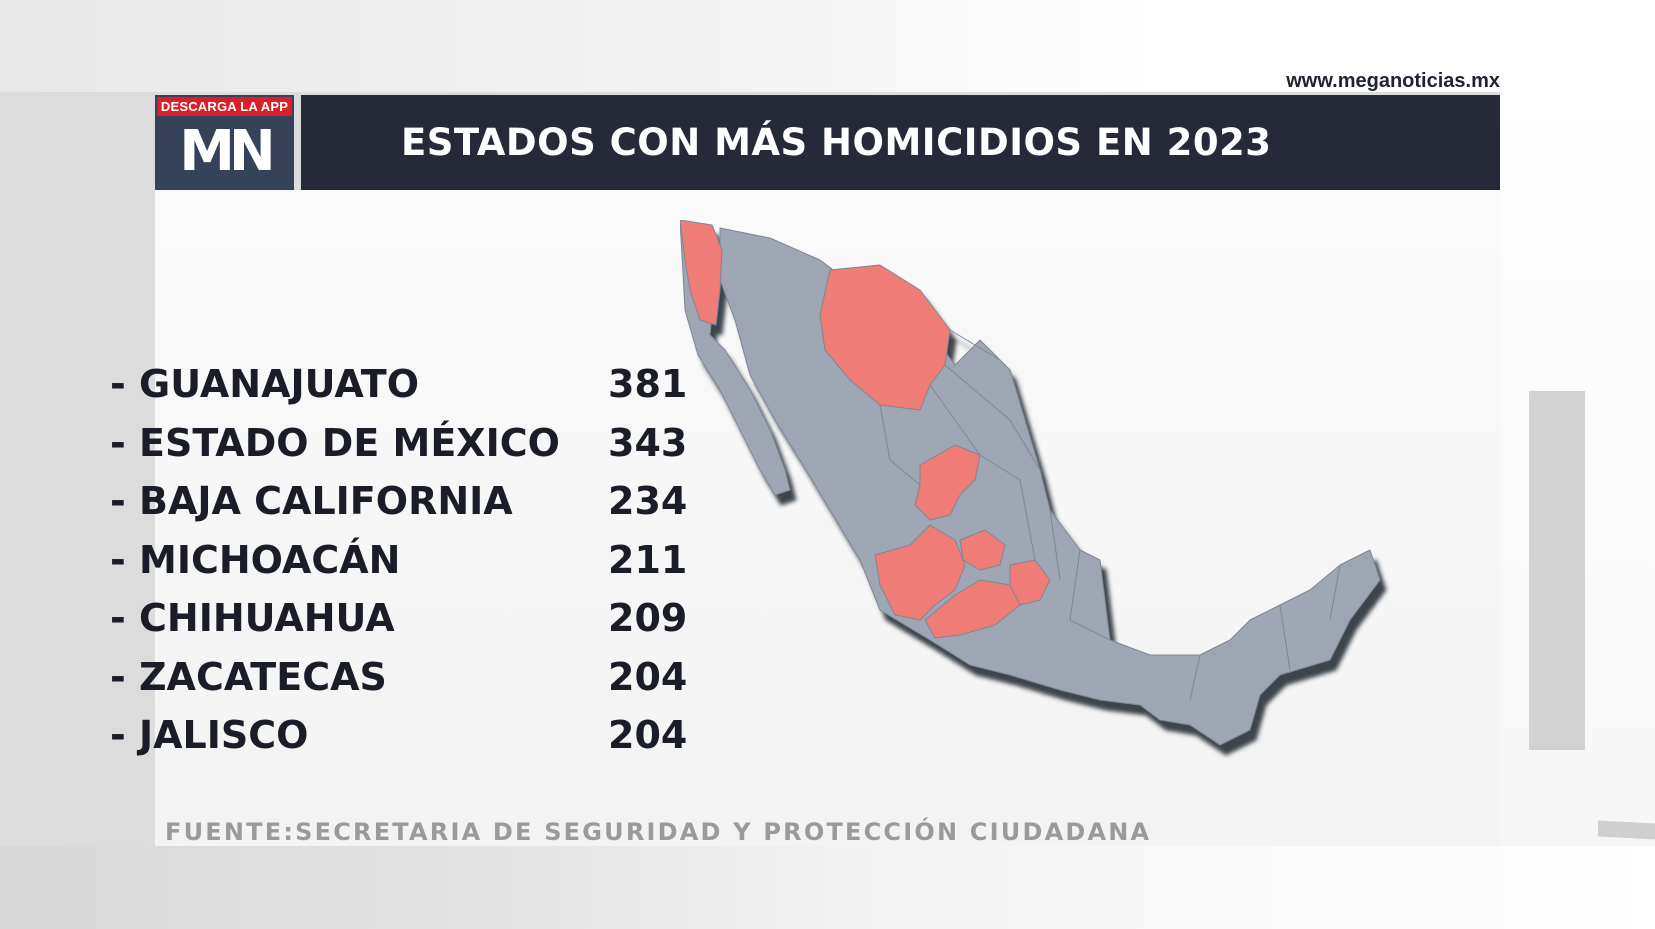 Image resolution: width=1655 pixels, height=929 pixels. I want to click on background-bottom, so click(827, 887).